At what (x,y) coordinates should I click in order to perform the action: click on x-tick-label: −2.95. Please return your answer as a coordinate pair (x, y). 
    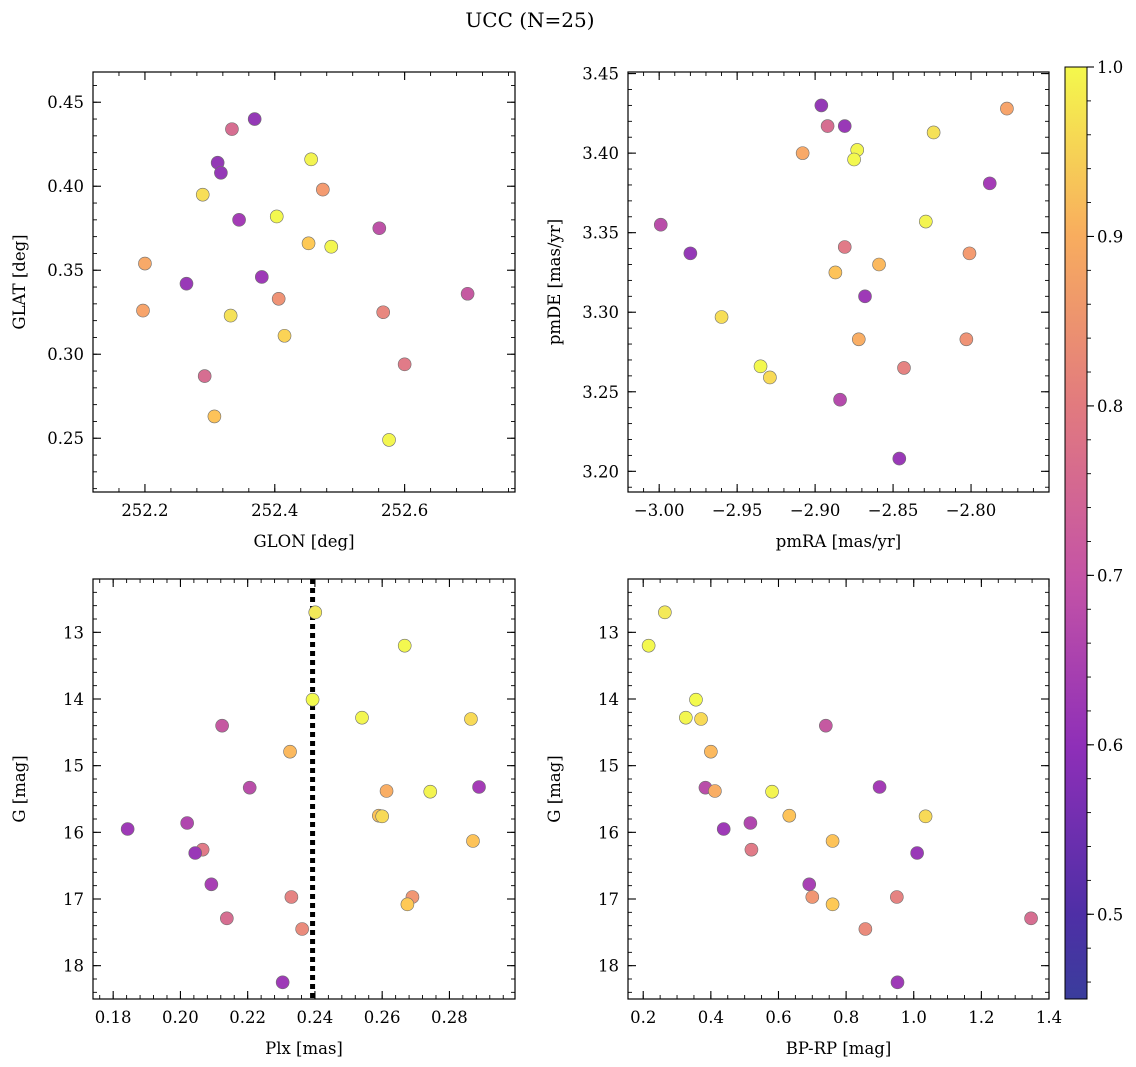
    Looking at the image, I should click on (737, 510).